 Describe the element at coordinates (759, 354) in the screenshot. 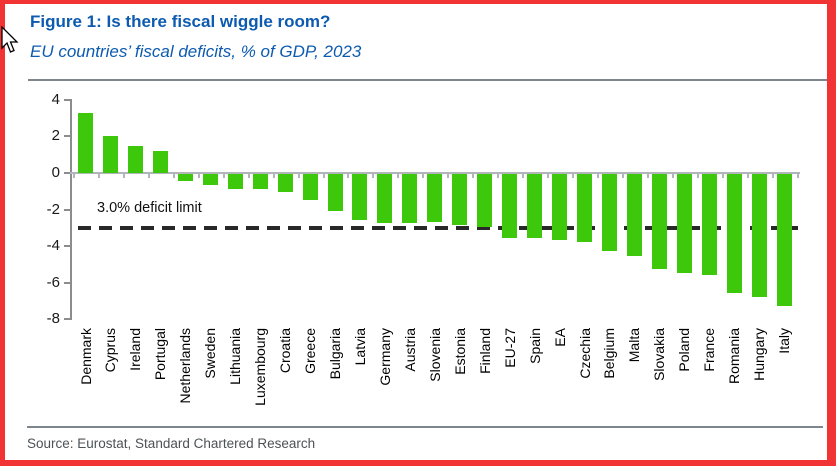

I see `x-axis-label: Hungary` at that location.